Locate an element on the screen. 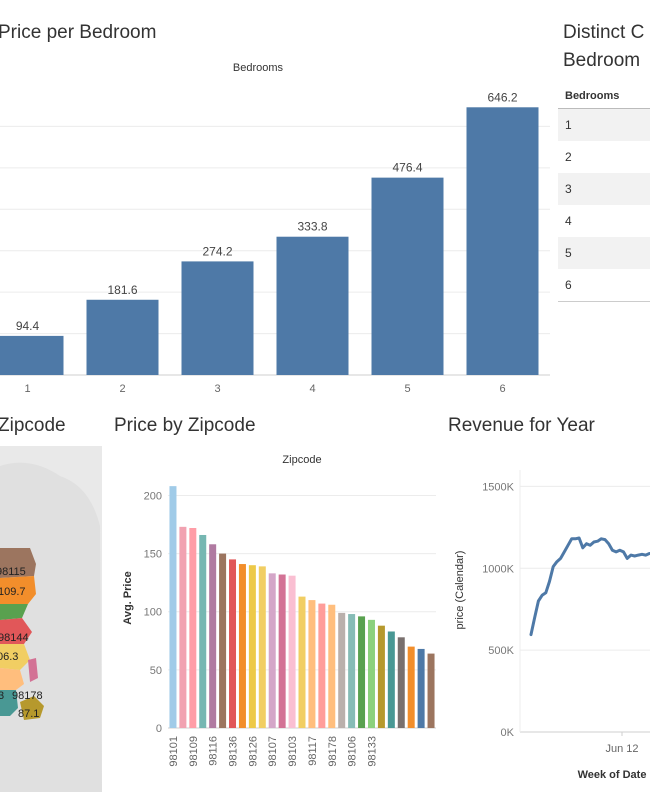  bedroom-chart-title: Price per Bedroom is located at coordinates (78, 32).